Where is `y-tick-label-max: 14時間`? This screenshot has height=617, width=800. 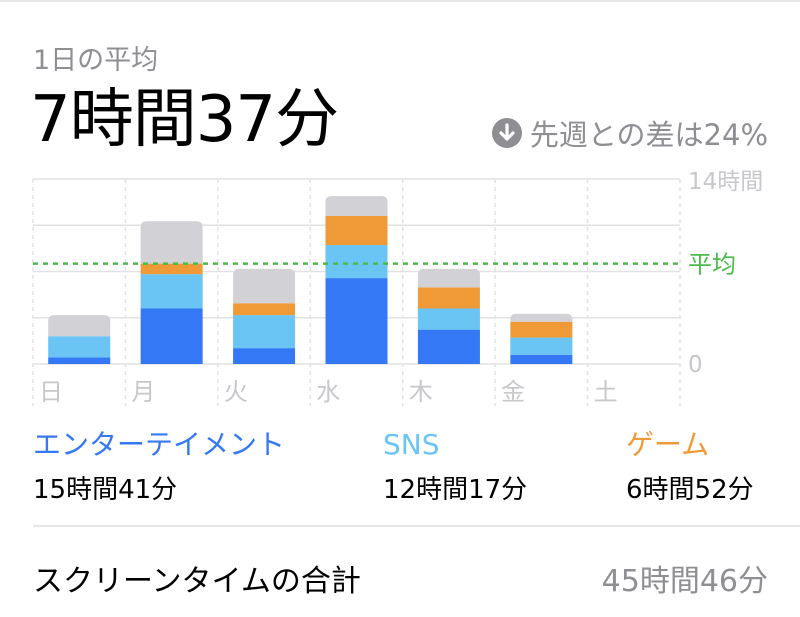
y-tick-label-max: 14時間 is located at coordinates (725, 182).